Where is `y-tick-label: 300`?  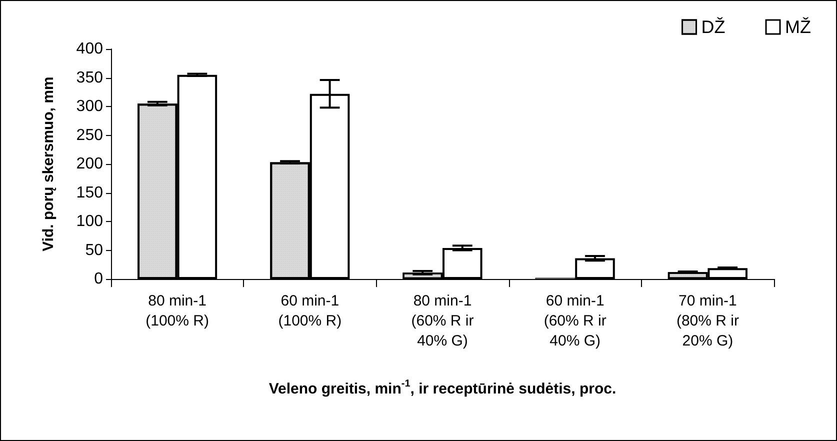
y-tick-label: 300 is located at coordinates (90, 106).